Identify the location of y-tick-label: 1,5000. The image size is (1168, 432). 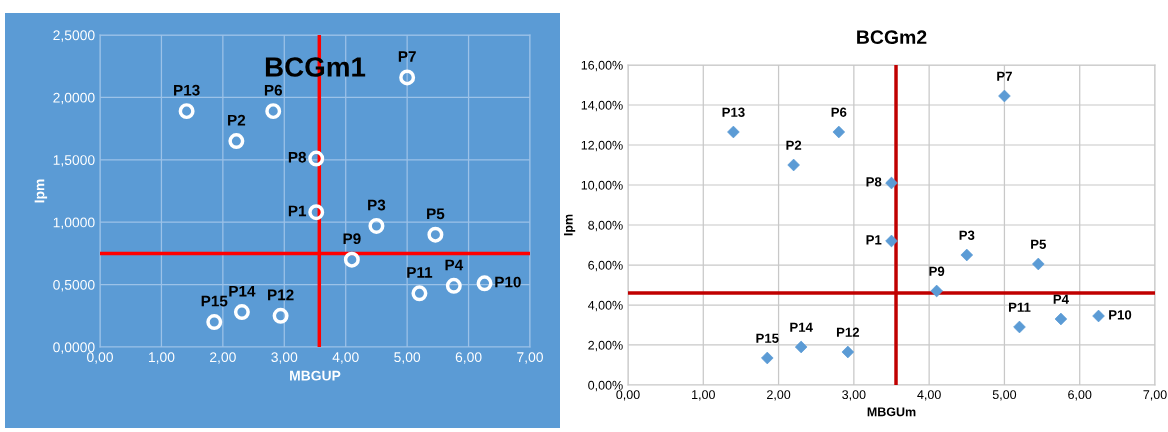
(74, 161).